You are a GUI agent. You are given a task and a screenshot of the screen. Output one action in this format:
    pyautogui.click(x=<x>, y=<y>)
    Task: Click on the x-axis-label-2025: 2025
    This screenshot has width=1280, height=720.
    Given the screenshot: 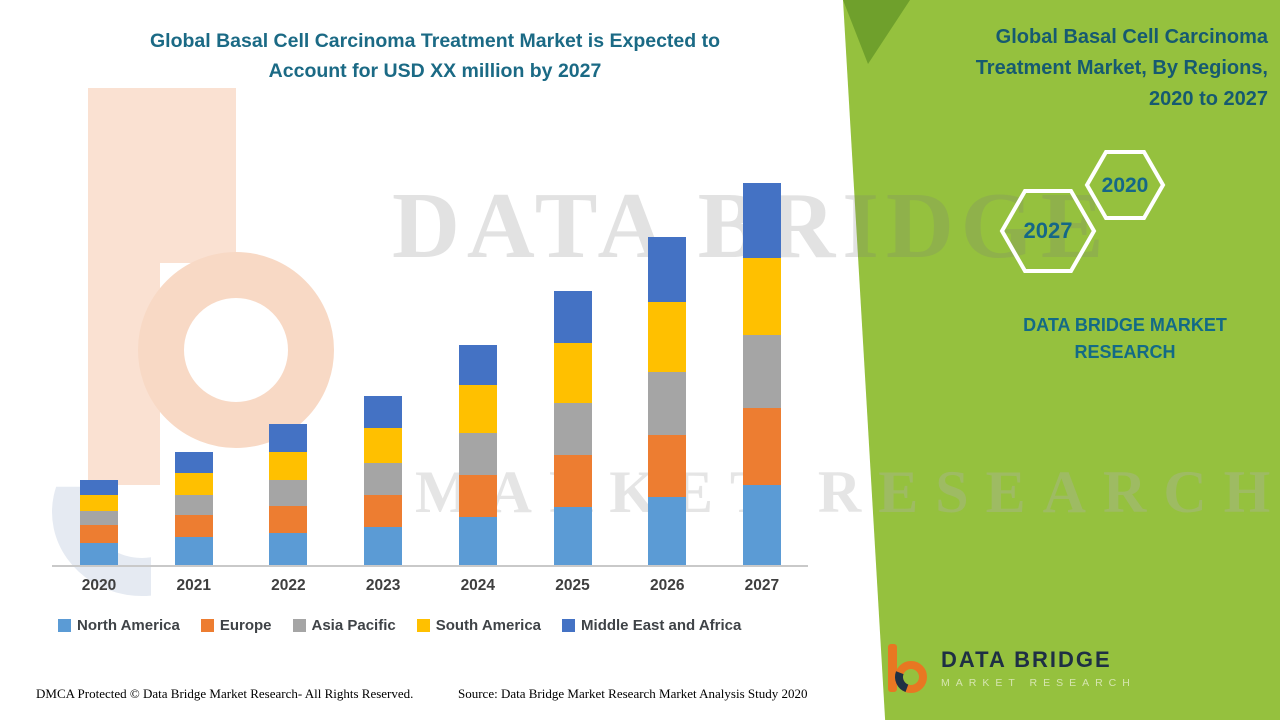 What is the action you would take?
    pyautogui.click(x=572, y=585)
    